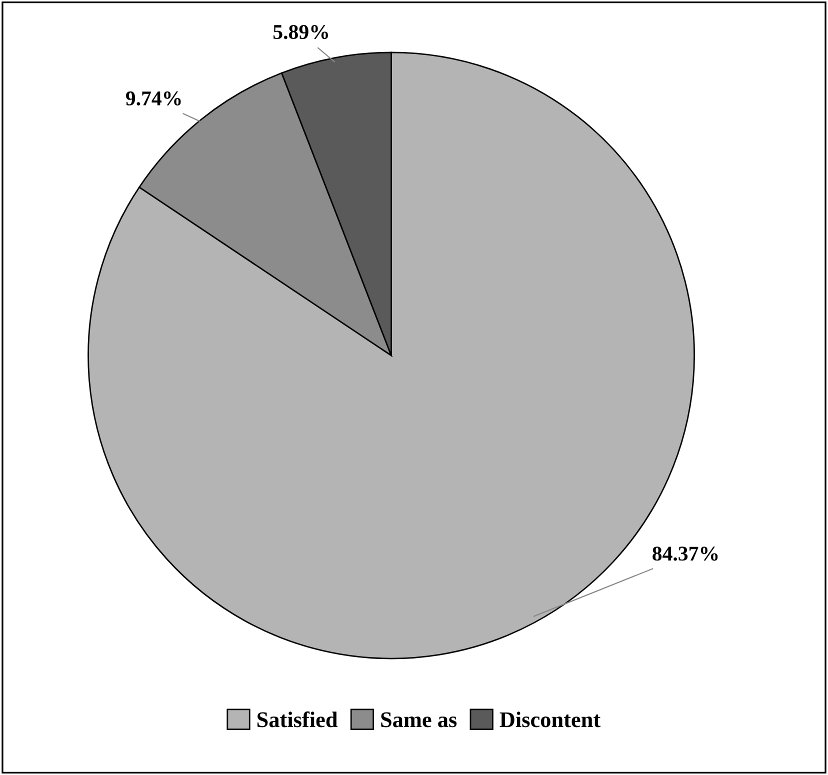 The image size is (828, 775). Describe the element at coordinates (685, 553) in the screenshot. I see `data-label: 84.37%` at that location.